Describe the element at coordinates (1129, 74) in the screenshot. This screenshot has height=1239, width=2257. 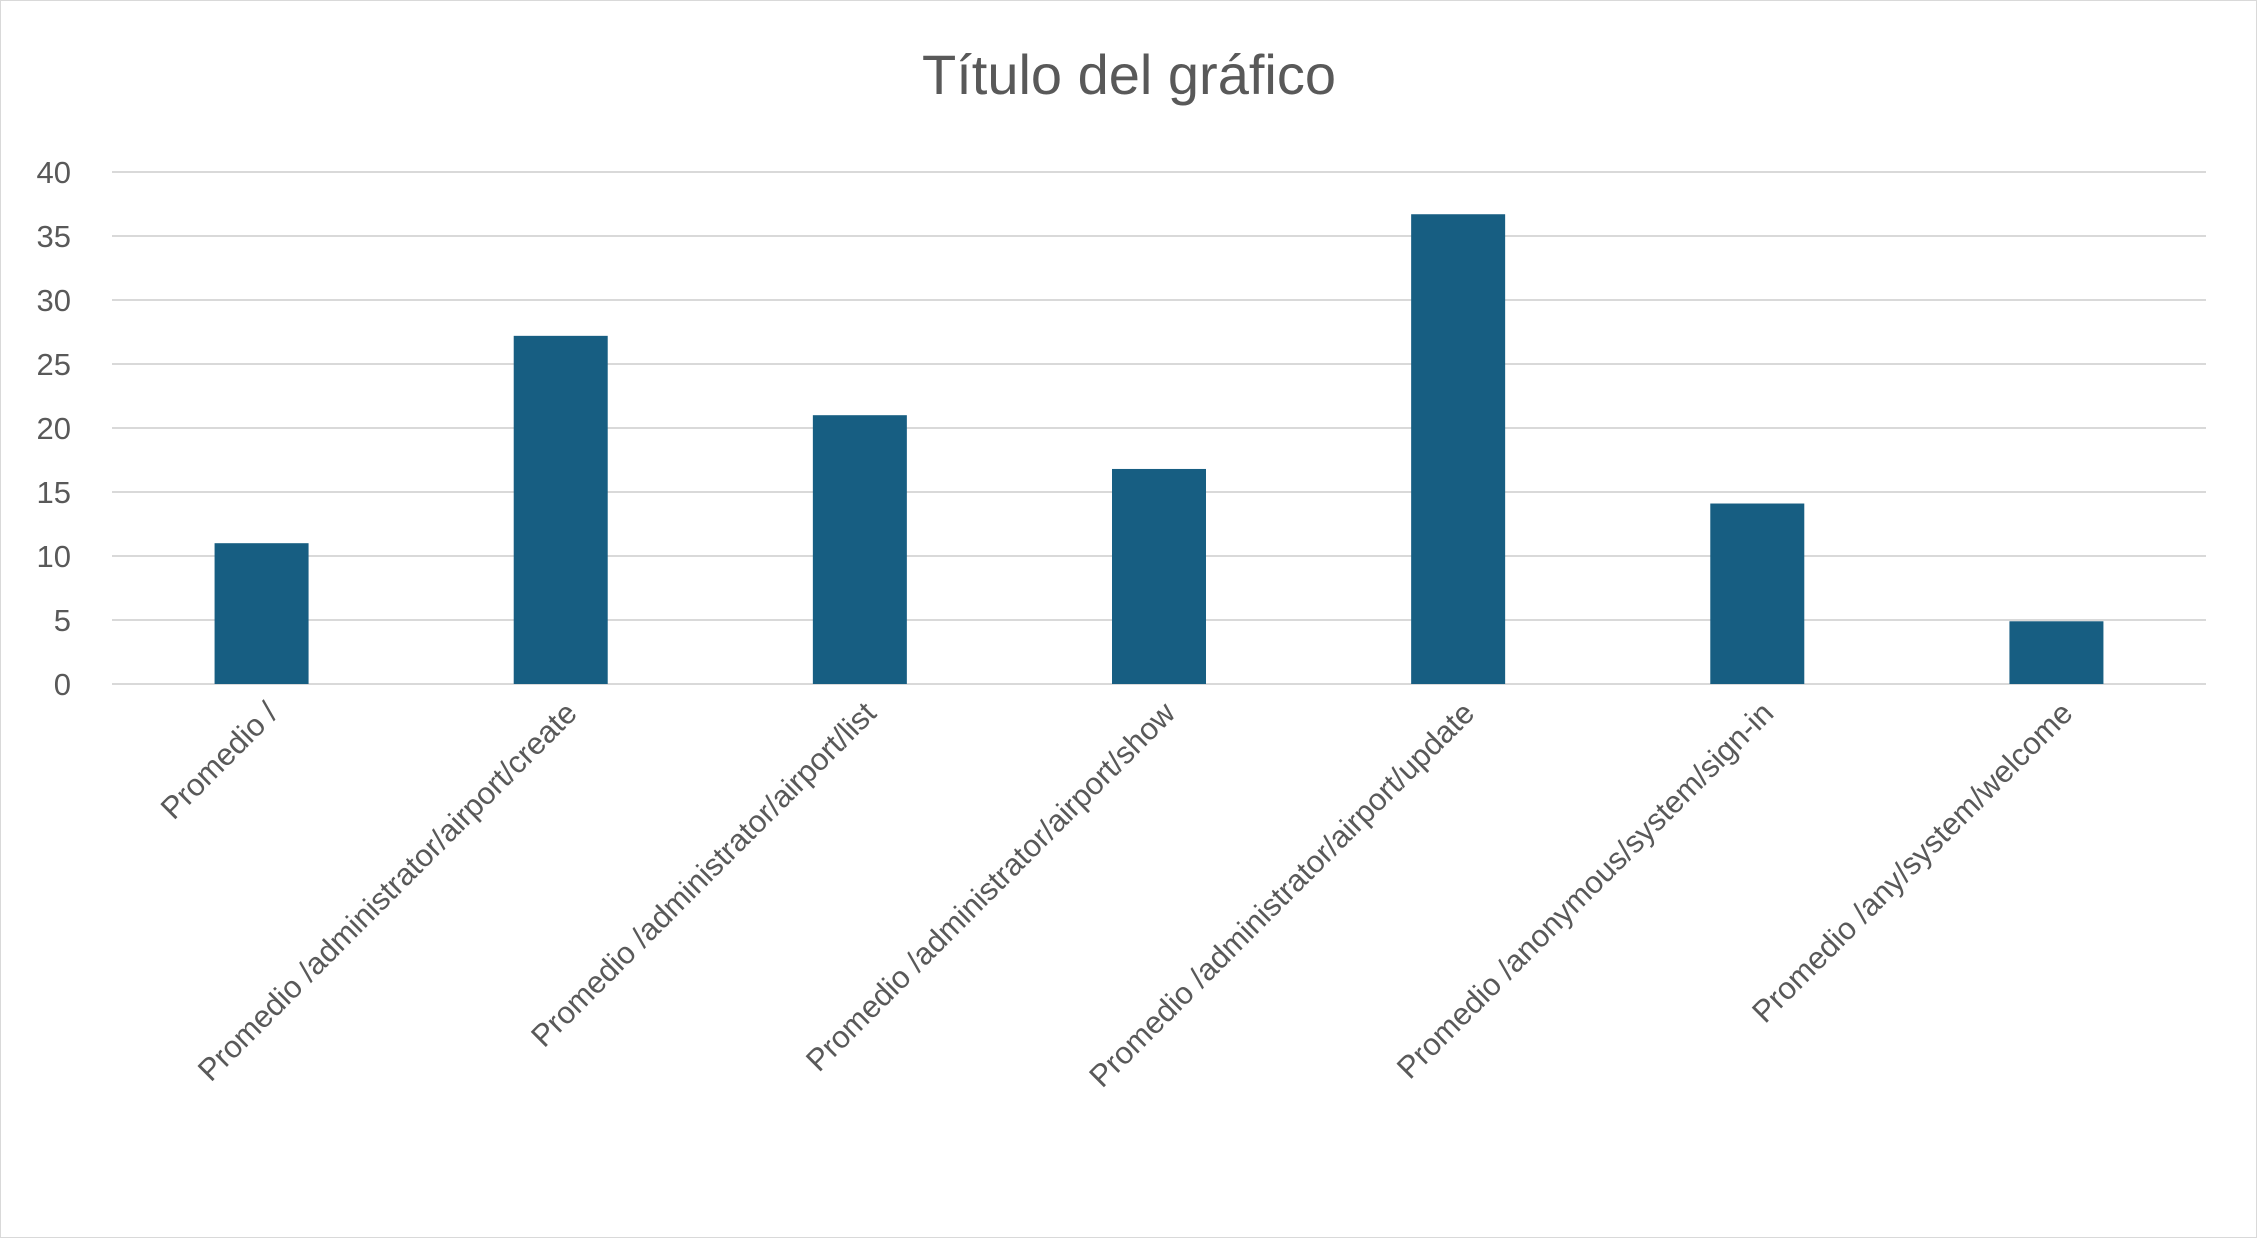
I see `chart-title: Título del gráfico` at that location.